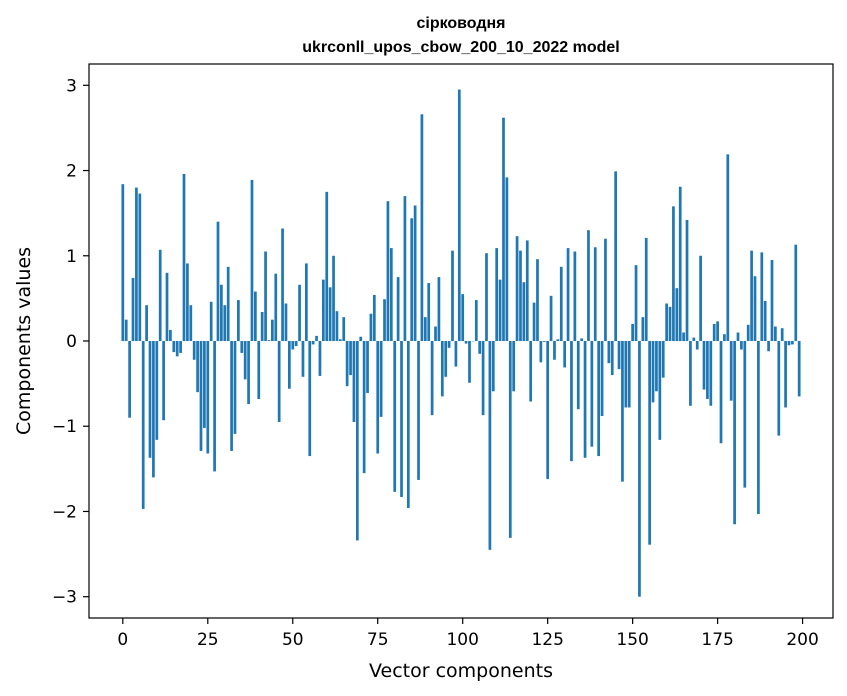  What do you see at coordinates (71, 257) in the screenshot?
I see `y-tick-label: 1` at bounding box center [71, 257].